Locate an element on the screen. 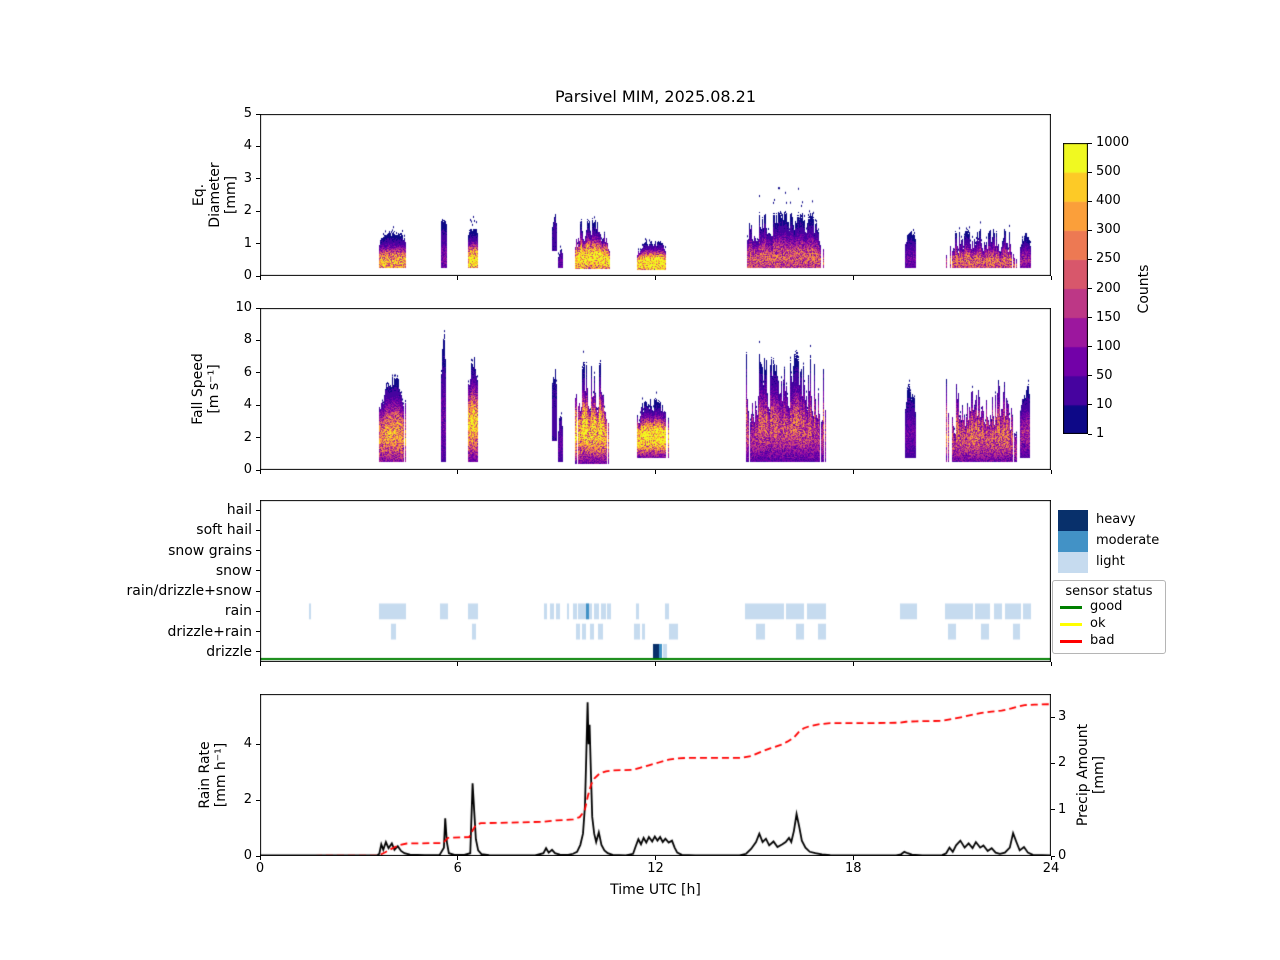 The height and width of the screenshot is (960, 1280). eq-diameter-y-tick-label: 5 is located at coordinates (247, 113).